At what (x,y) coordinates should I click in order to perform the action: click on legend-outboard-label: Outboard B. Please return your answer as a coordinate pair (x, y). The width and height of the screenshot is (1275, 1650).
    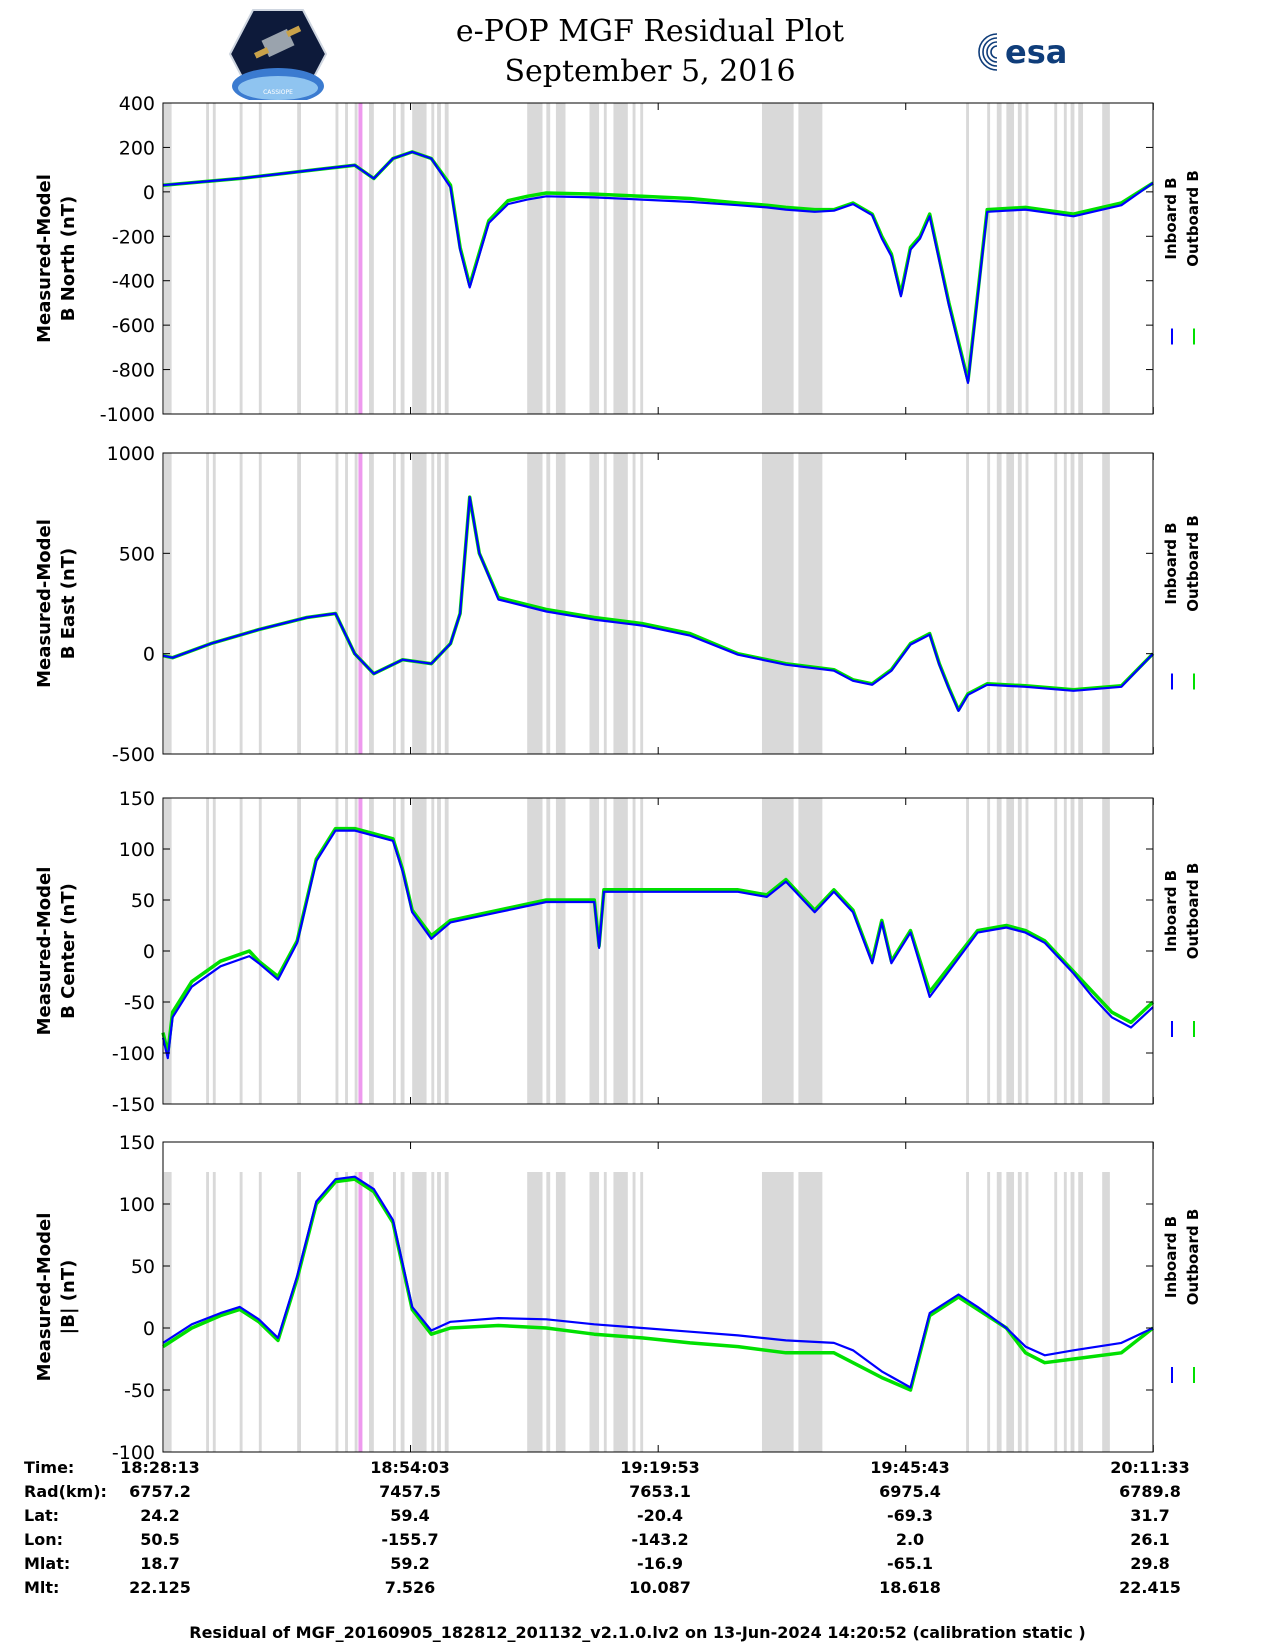
    Looking at the image, I should click on (1193, 218).